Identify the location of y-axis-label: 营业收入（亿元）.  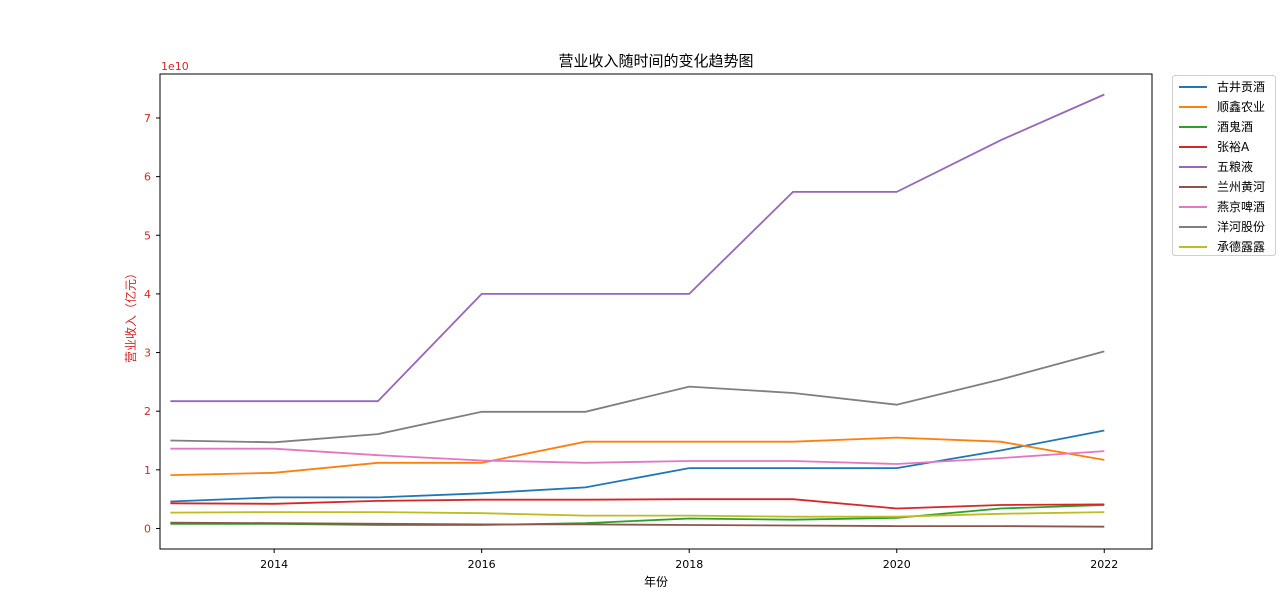
(130, 315).